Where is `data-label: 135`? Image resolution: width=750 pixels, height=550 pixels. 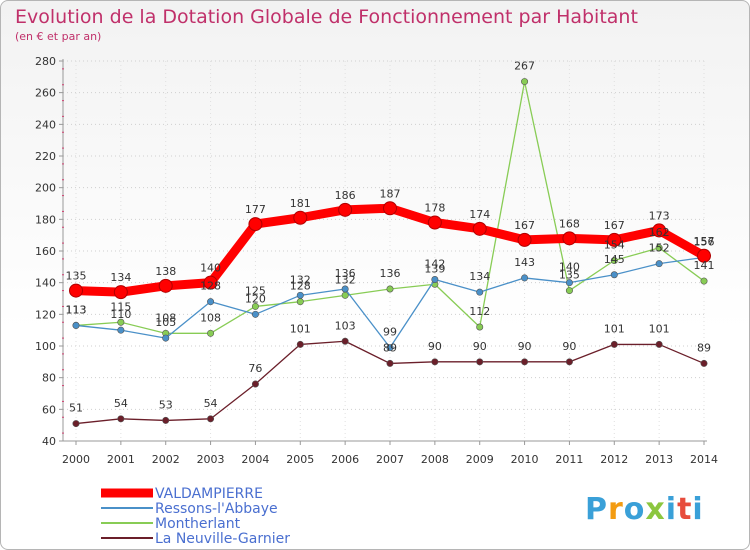 data-label: 135 is located at coordinates (76, 276).